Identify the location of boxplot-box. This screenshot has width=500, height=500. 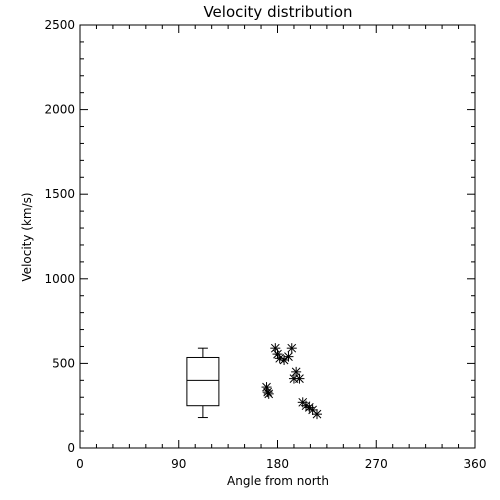
(203, 381).